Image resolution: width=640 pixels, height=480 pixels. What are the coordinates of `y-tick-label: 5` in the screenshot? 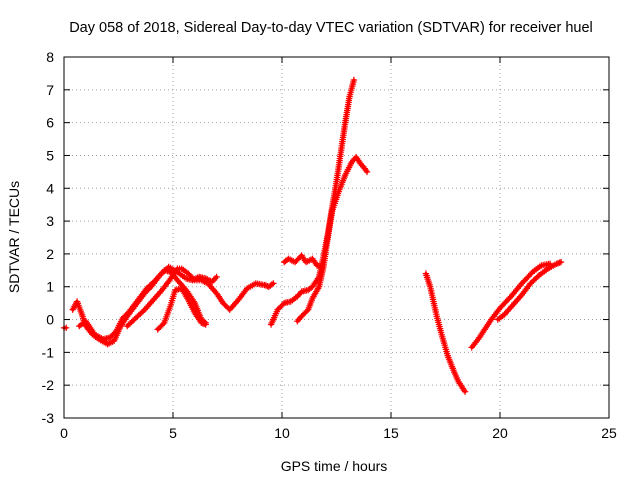 It's located at (50, 155).